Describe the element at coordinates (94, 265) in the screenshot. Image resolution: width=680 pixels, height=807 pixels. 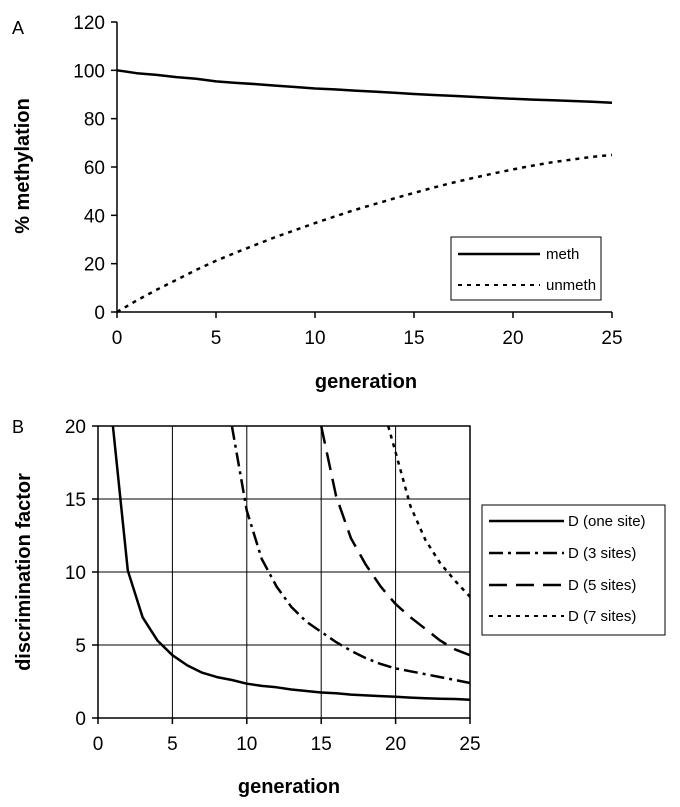
I see `a-y-tick-label: 20` at that location.